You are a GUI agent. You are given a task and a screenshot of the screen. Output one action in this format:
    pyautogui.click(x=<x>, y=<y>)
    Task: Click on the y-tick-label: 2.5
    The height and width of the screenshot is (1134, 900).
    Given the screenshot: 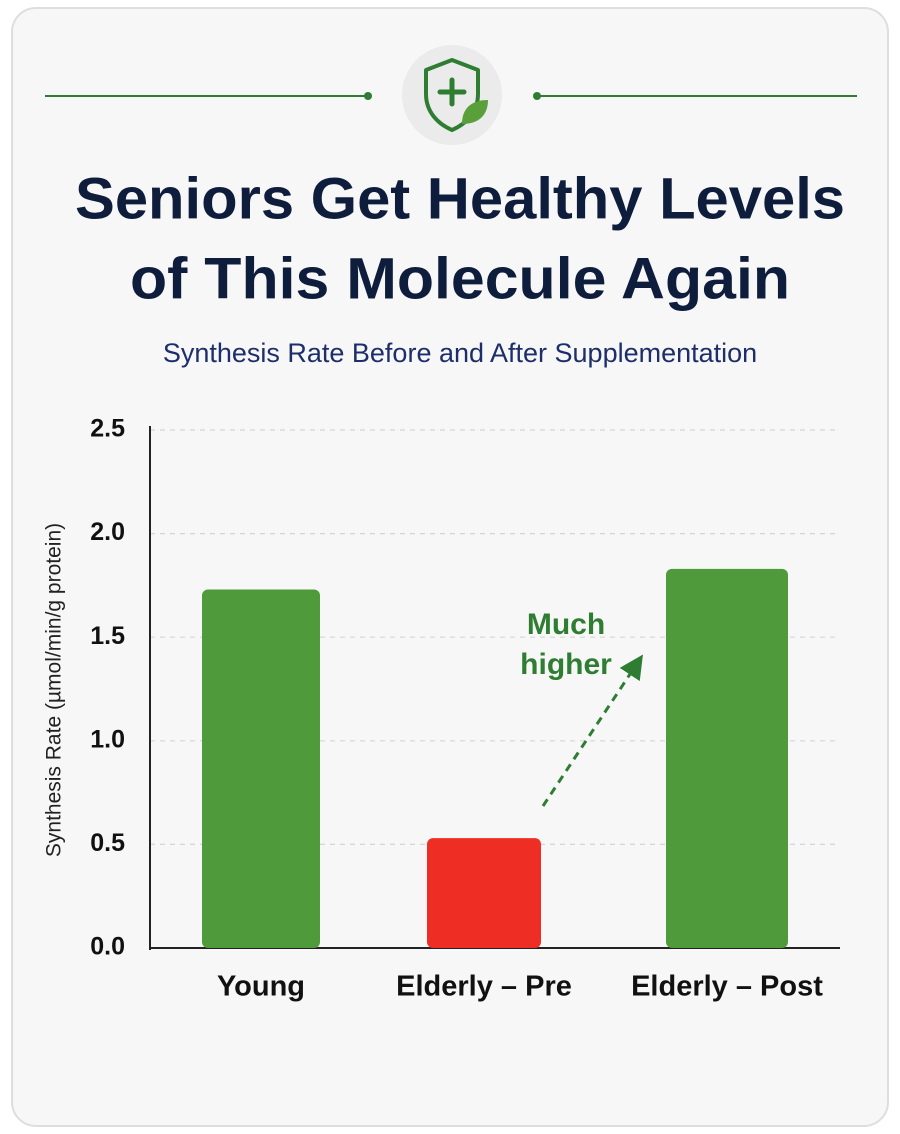 What is the action you would take?
    pyautogui.click(x=107, y=429)
    